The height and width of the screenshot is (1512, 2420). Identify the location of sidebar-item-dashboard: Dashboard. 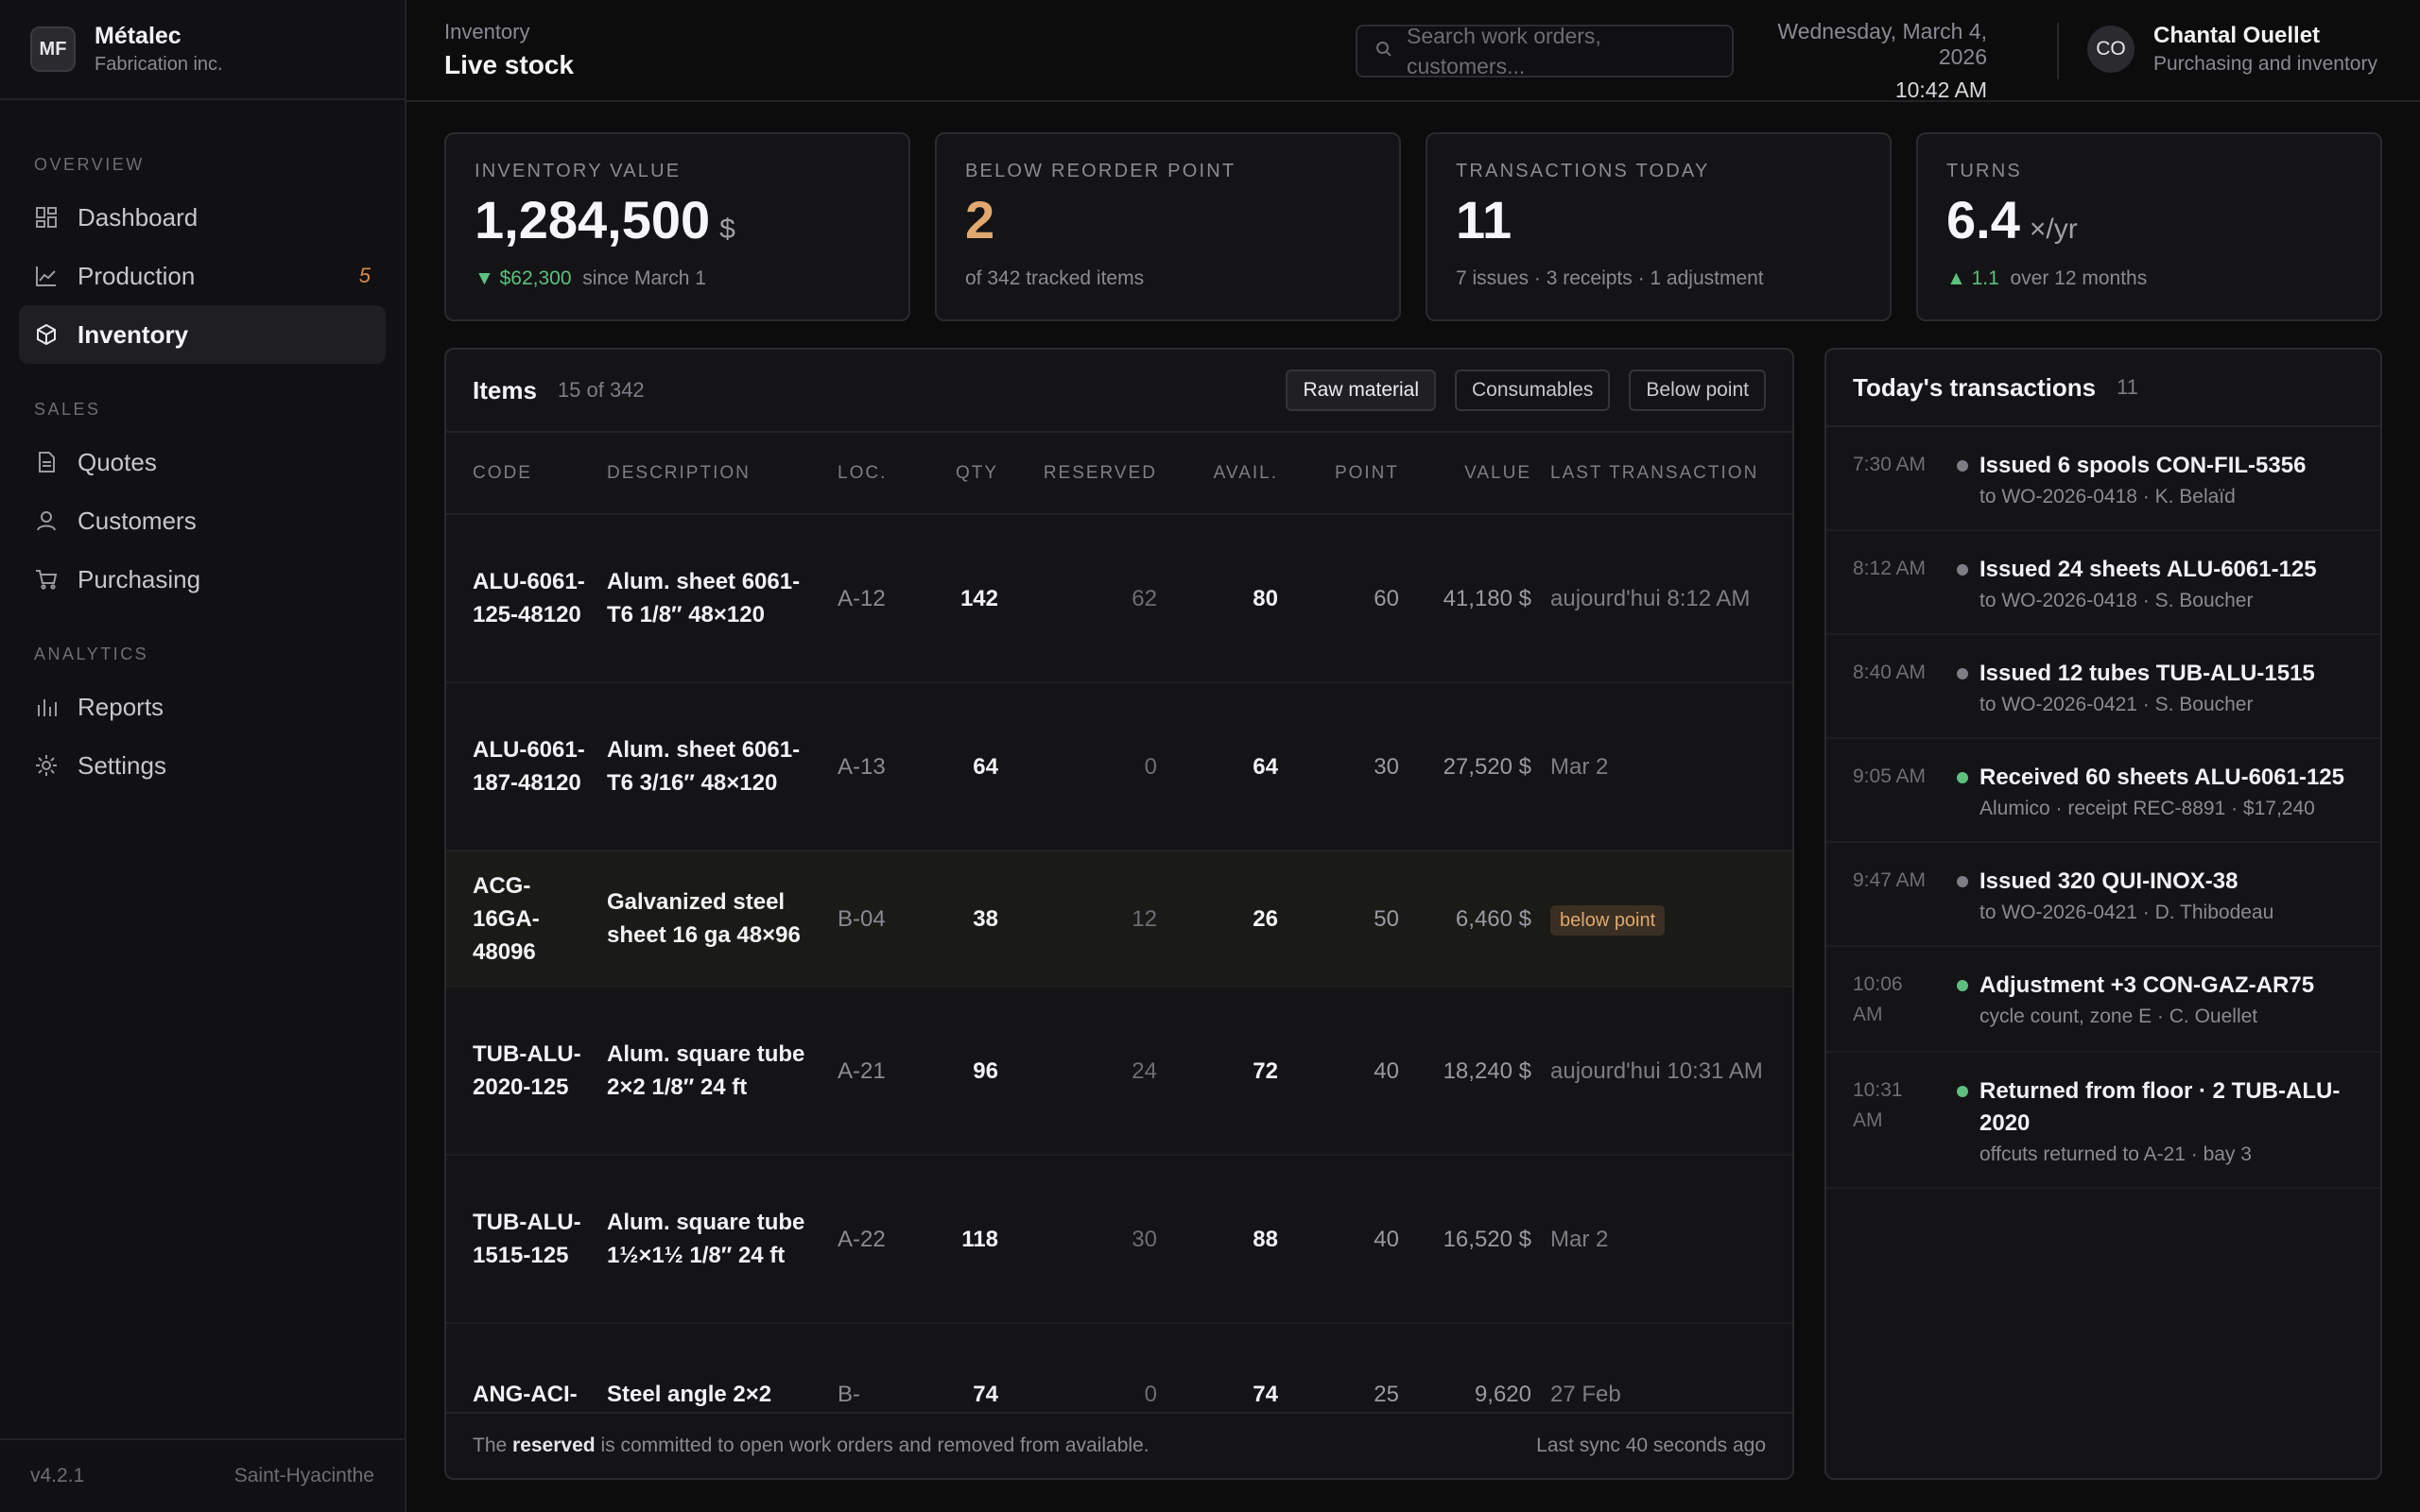
(202, 217).